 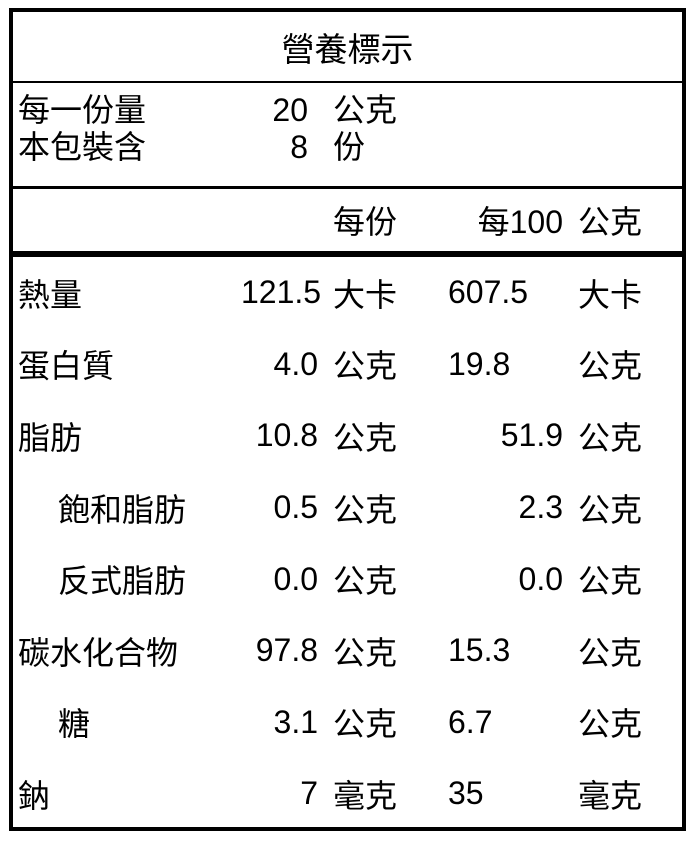 I want to click on nutrient-row-sugar: 糖 3.1 公克 6.7 公克, so click(x=347, y=723).